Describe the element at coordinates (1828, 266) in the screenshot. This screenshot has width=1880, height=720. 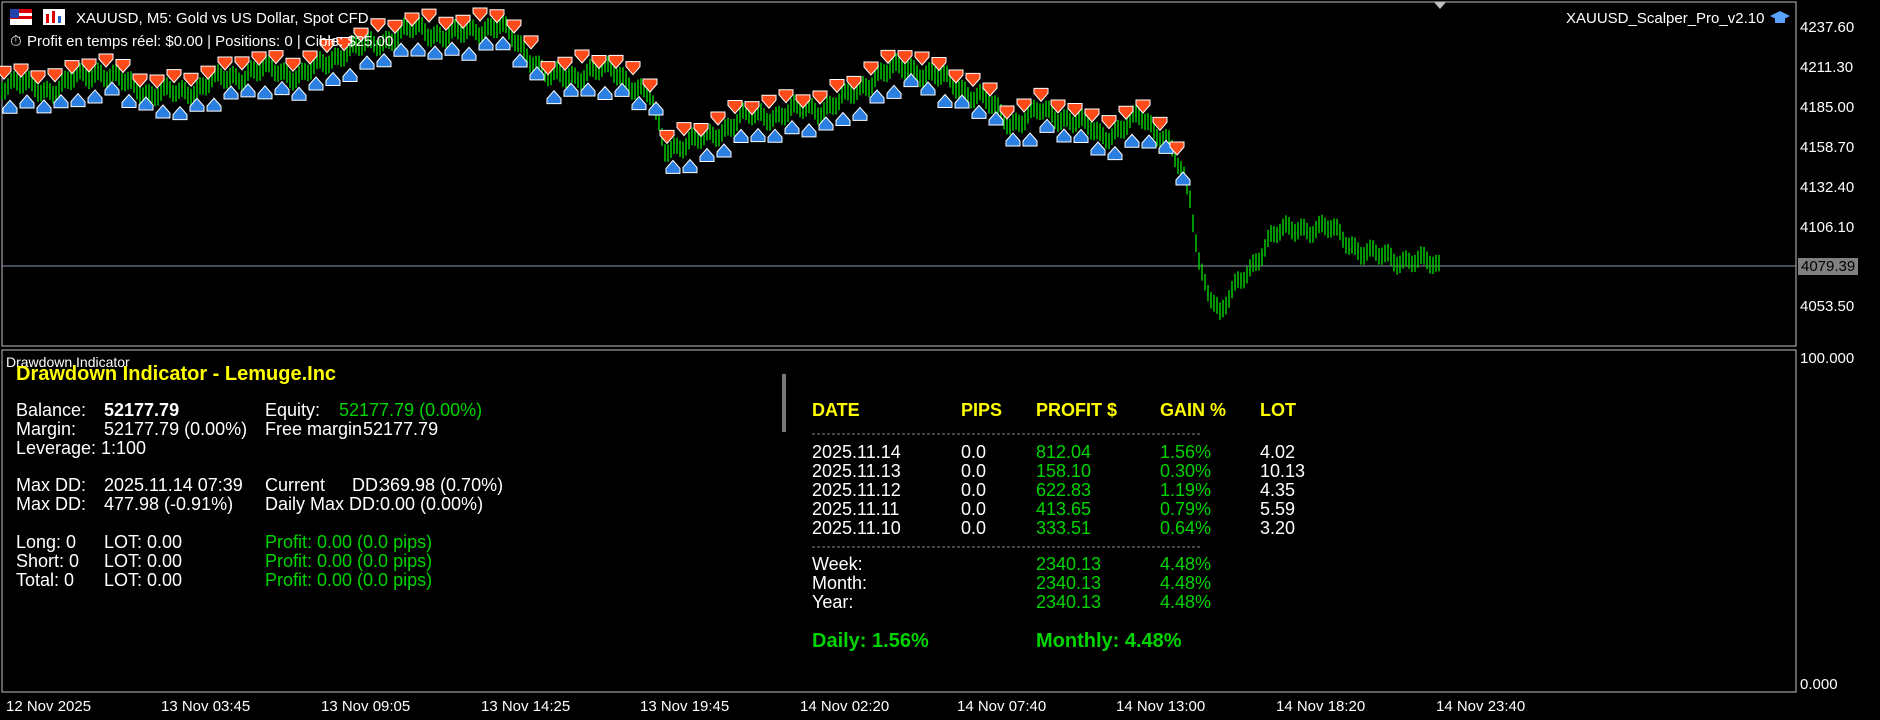
I see `current-price-tag: 4079.39` at that location.